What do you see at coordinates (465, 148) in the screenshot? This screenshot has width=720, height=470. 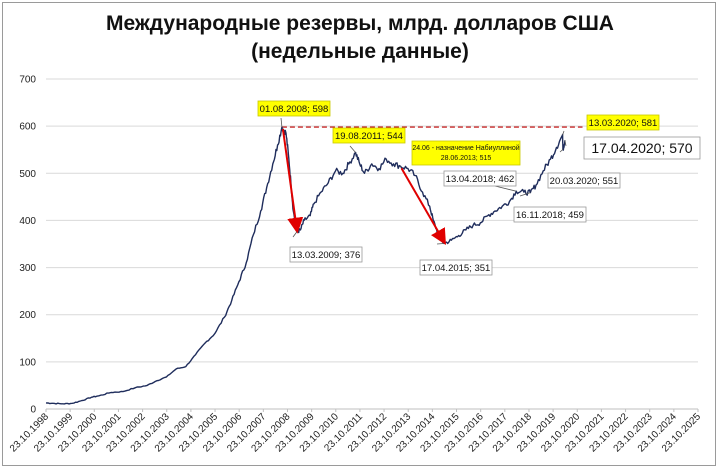 I see `annotation-label-3-line1: 24.06 - назначение Набиуллиной` at bounding box center [465, 148].